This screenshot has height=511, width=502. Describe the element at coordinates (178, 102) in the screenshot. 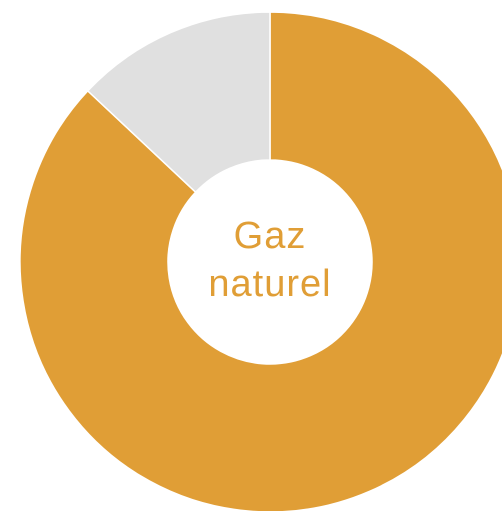

I see `donut-slice` at that location.